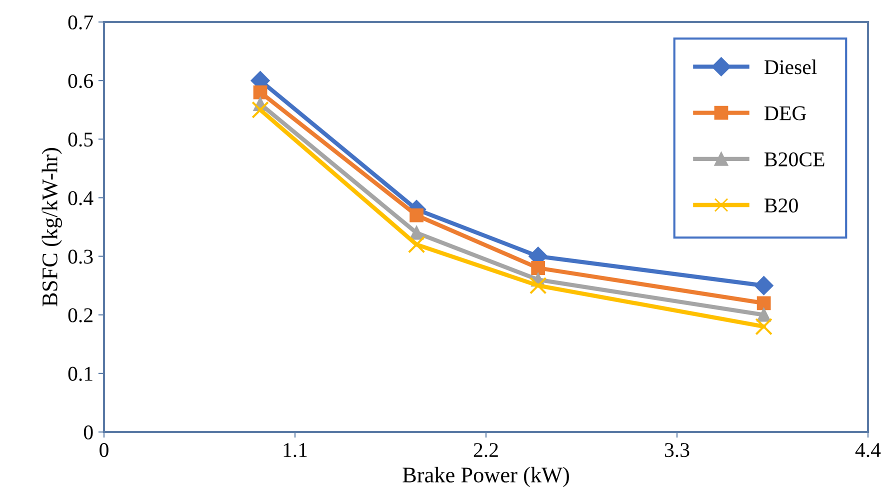  Describe the element at coordinates (790, 67) in the screenshot. I see `legend-label: Diesel` at that location.